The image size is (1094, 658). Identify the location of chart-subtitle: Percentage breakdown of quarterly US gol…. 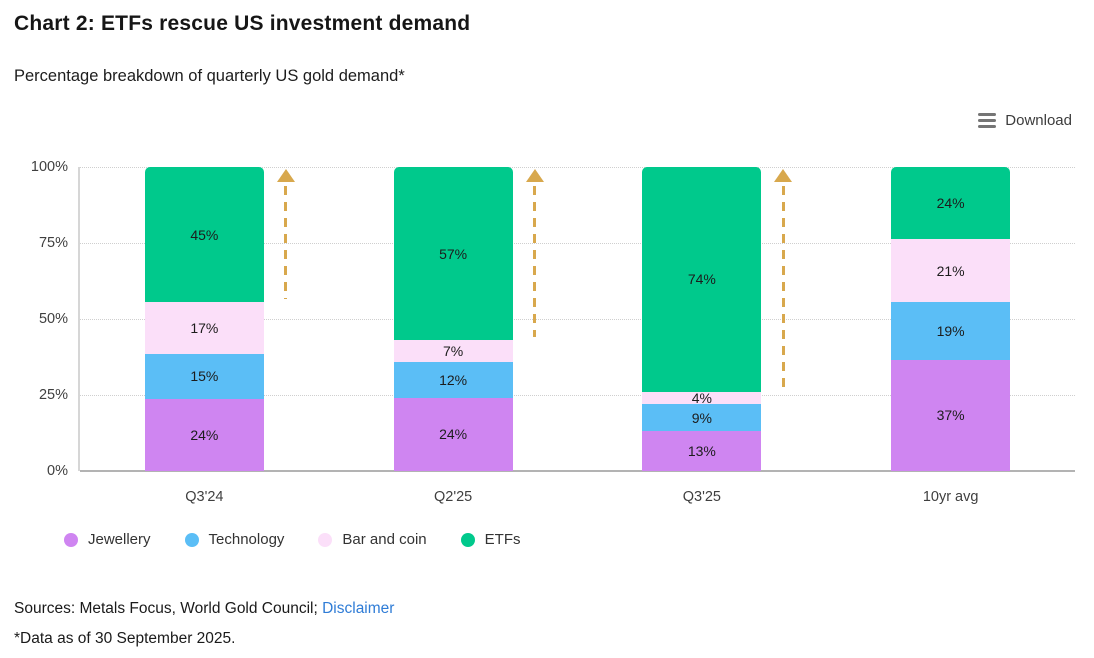
(209, 76).